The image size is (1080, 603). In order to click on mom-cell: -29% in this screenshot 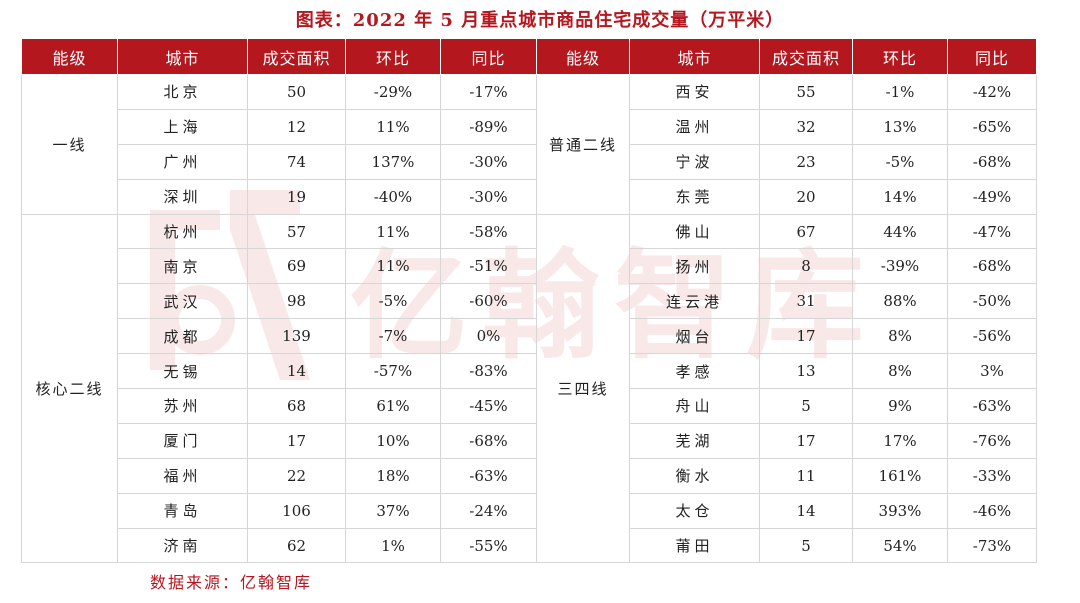, I will do `click(393, 92)`.